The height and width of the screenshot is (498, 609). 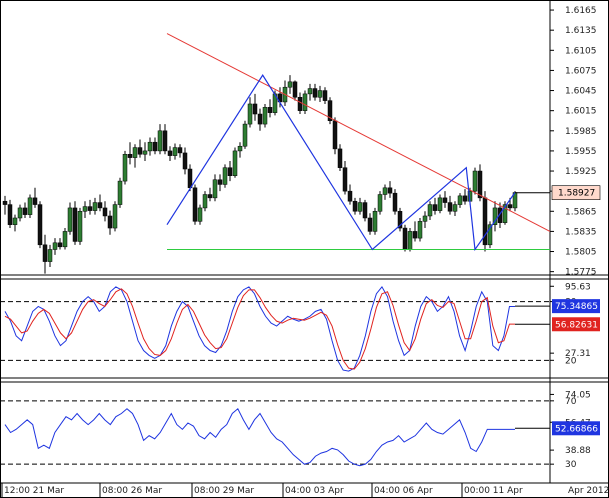 What do you see at coordinates (581, 273) in the screenshot?
I see `price-tick-label: 1.5775` at bounding box center [581, 273].